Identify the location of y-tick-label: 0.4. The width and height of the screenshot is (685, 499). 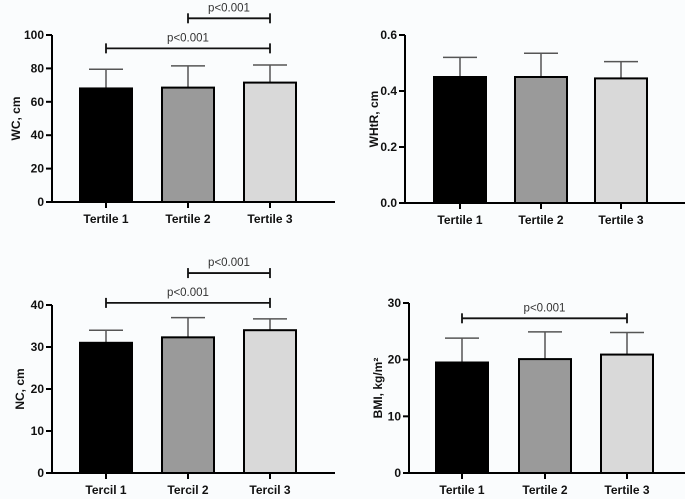
(388, 91).